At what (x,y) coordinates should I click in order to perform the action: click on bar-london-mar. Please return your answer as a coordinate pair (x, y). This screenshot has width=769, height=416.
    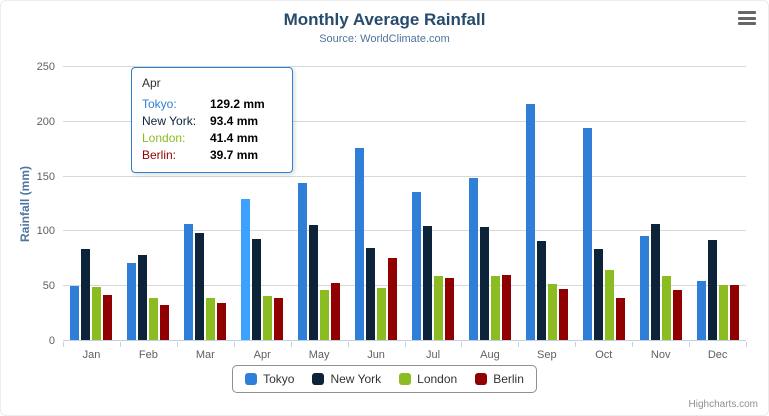
    Looking at the image, I should click on (211, 319).